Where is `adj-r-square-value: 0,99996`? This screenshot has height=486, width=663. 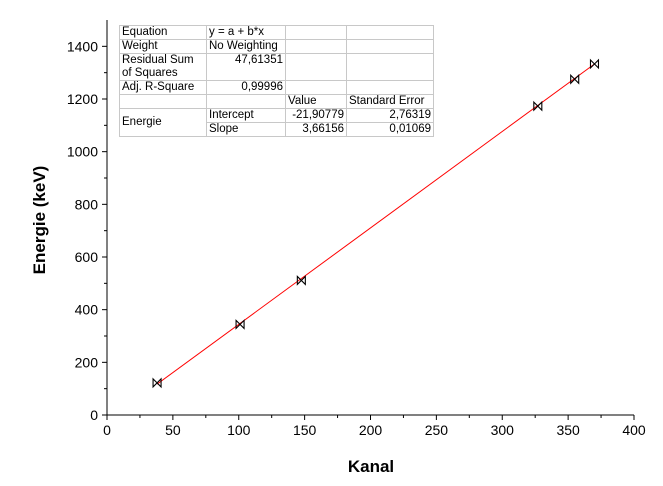
adj-r-square-value: 0,99996 is located at coordinates (246, 87).